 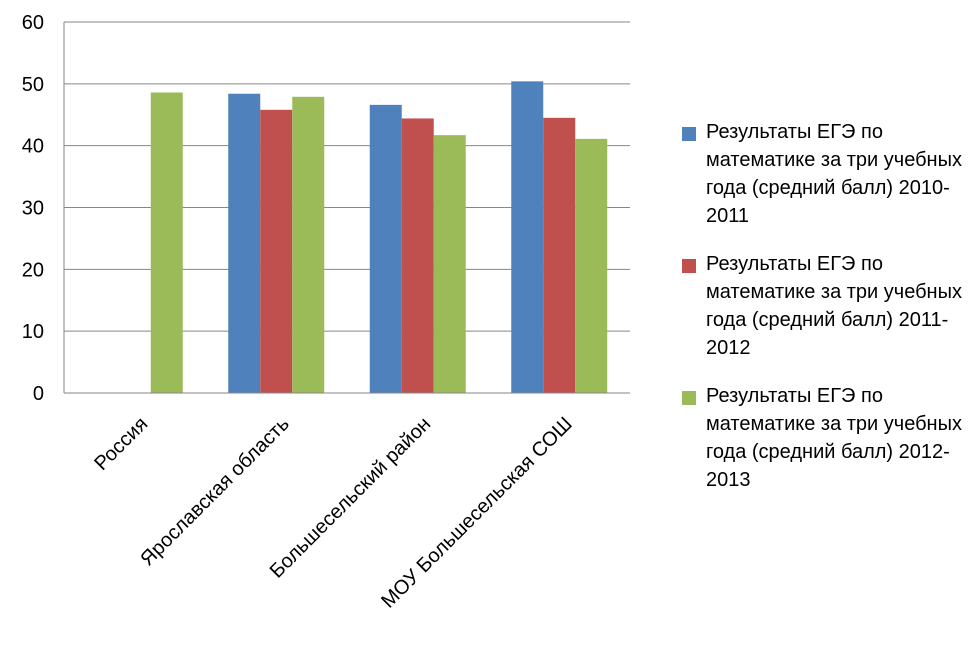 I want to click on y-tick-label-20: 20, so click(x=33, y=270).